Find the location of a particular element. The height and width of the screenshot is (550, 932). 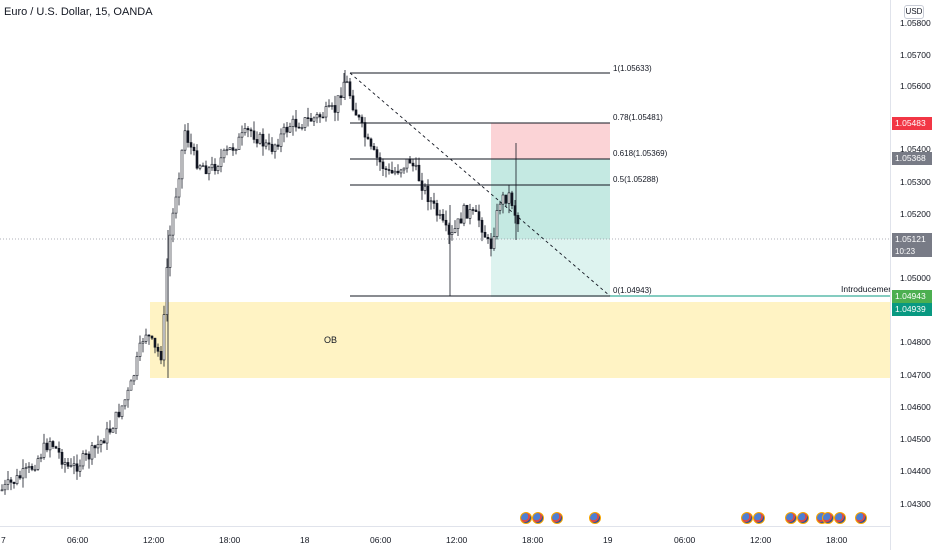

fib-label-05: 0.5(1.05288) is located at coordinates (636, 179).